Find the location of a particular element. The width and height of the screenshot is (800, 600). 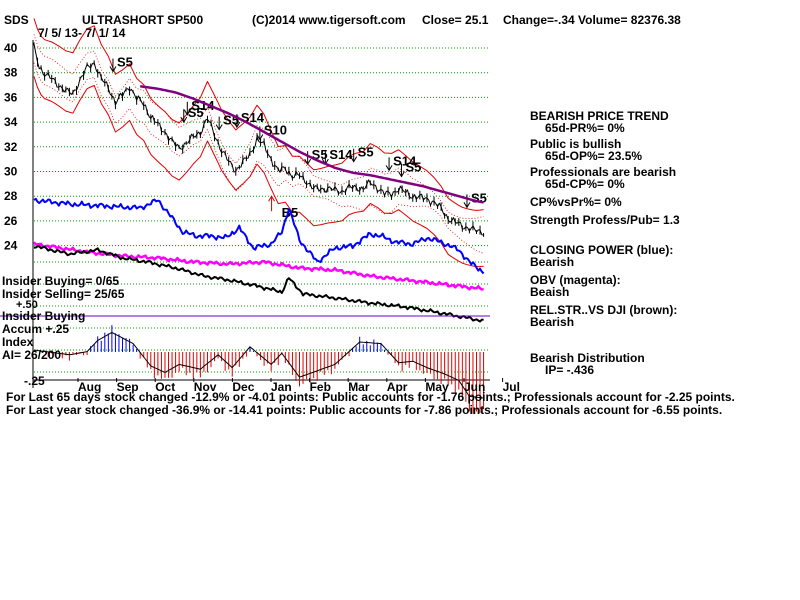

closing-power-line is located at coordinates (259, 236).